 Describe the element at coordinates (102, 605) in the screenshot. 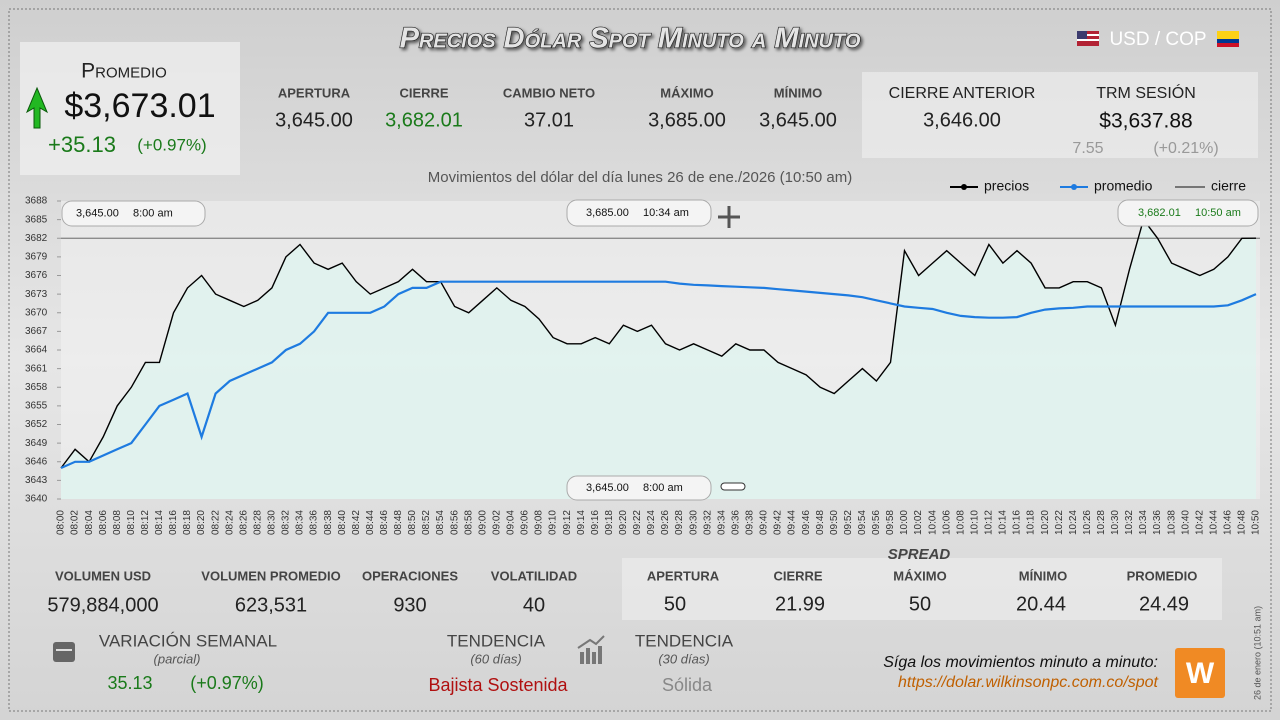

I see `stat-value: 579,884,000` at that location.